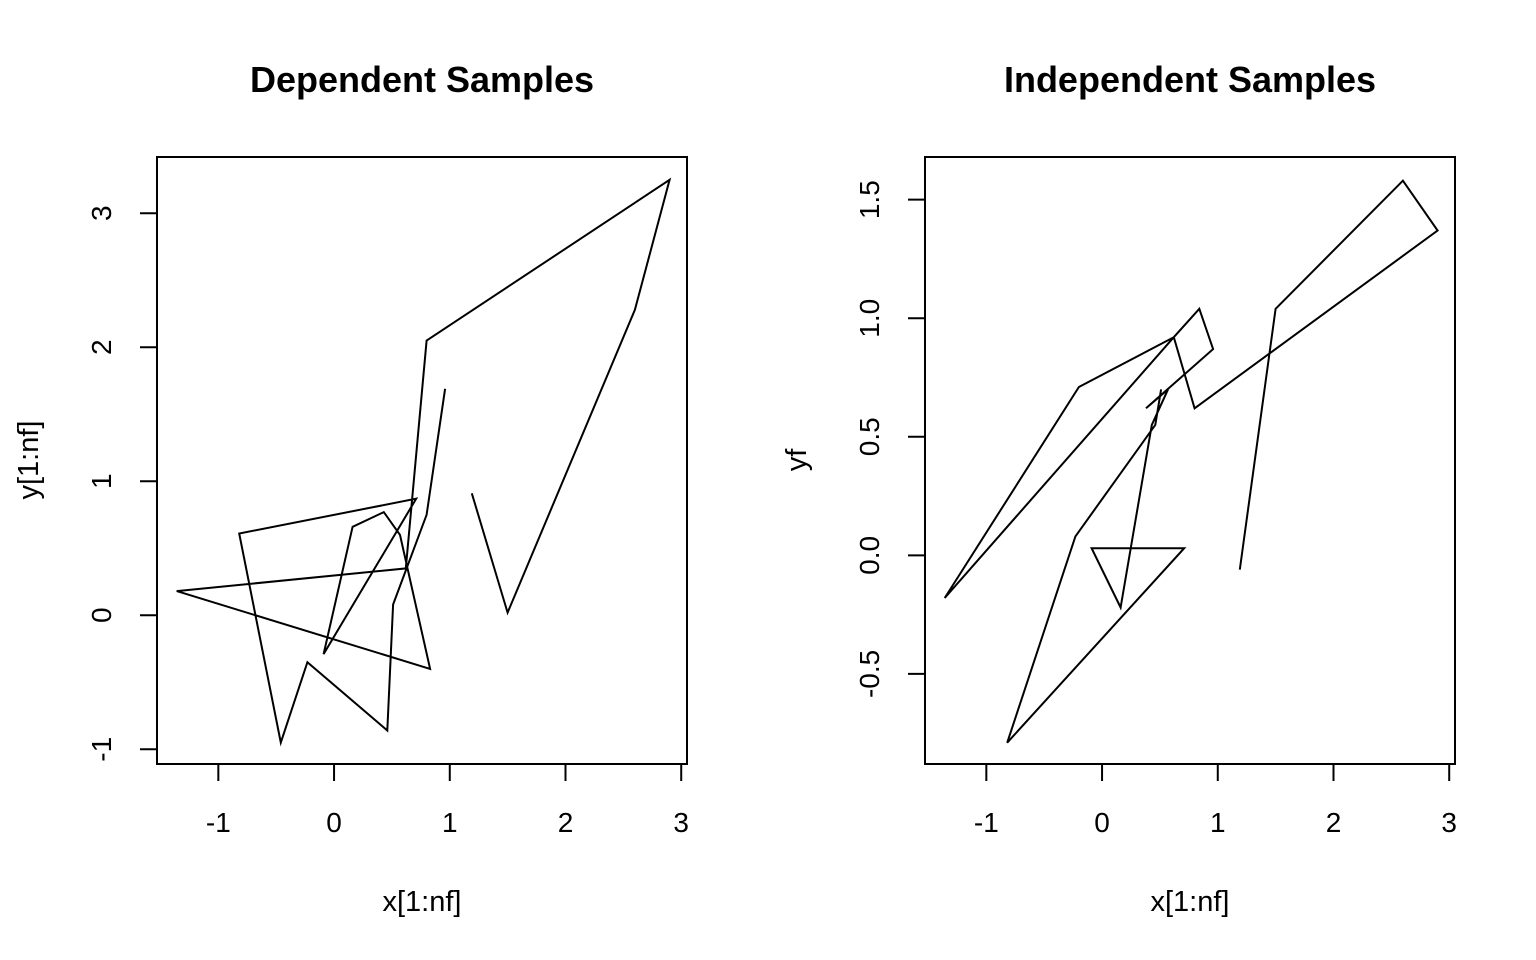 This screenshot has width=1536, height=960. What do you see at coordinates (869, 199) in the screenshot?
I see `y-tick-label: 1.5` at bounding box center [869, 199].